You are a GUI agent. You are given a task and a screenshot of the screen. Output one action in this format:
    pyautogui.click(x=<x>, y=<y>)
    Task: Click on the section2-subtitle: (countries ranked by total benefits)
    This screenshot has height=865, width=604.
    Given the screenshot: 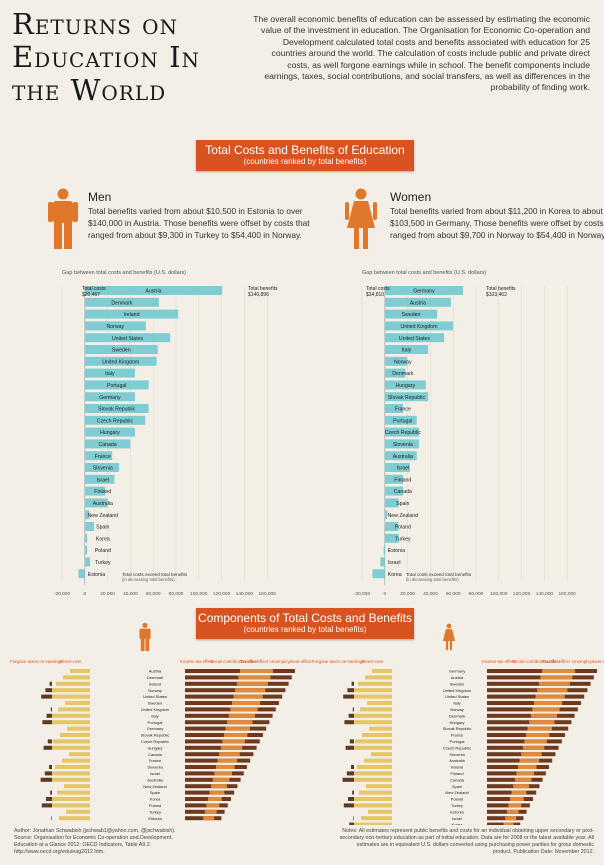 What is the action you would take?
    pyautogui.click(x=305, y=629)
    